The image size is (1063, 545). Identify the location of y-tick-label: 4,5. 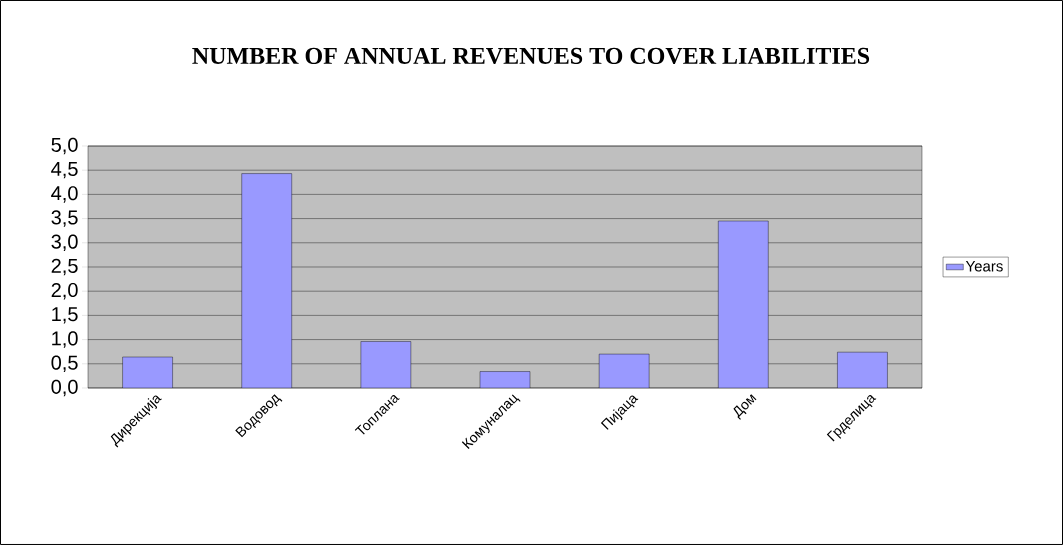
(64, 170).